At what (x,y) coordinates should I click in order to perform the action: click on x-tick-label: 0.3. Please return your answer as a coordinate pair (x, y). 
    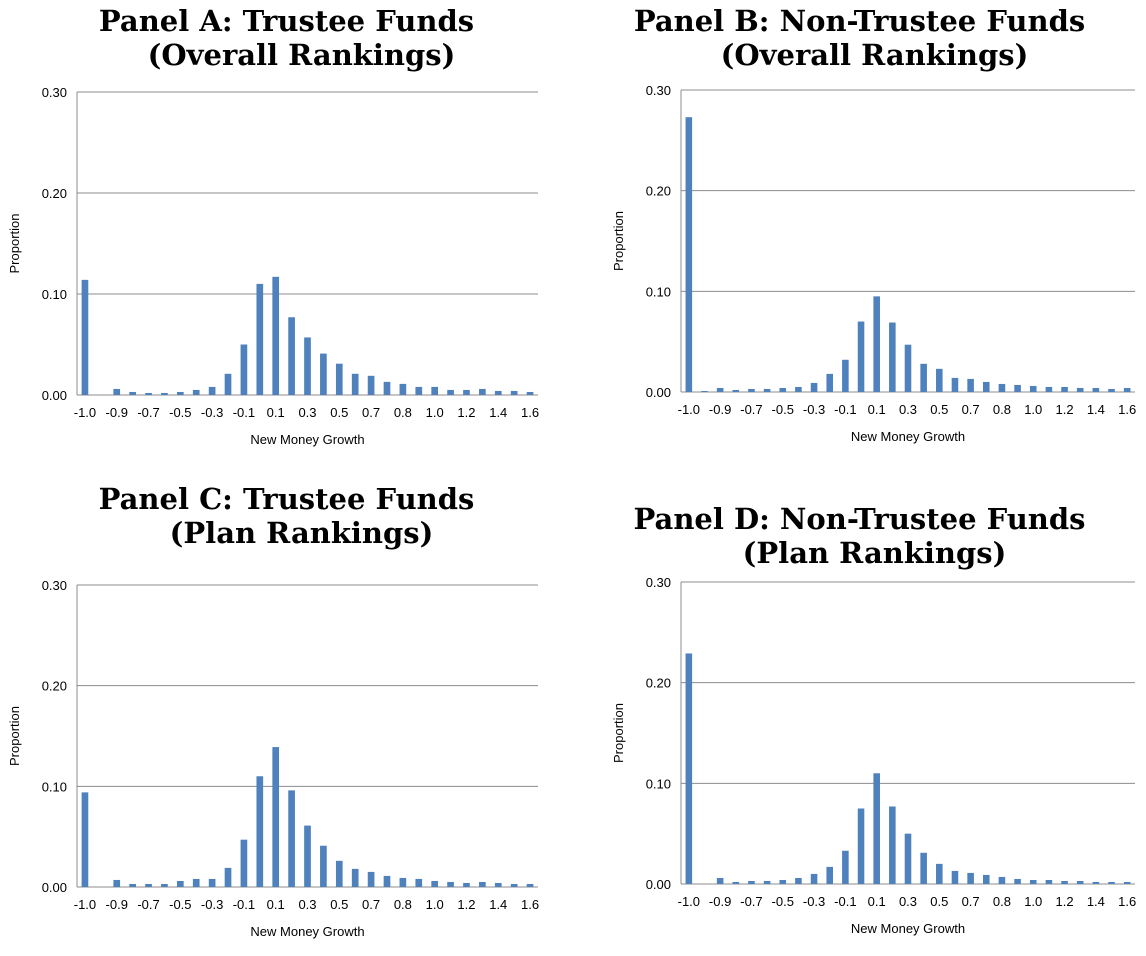
    Looking at the image, I should click on (307, 904).